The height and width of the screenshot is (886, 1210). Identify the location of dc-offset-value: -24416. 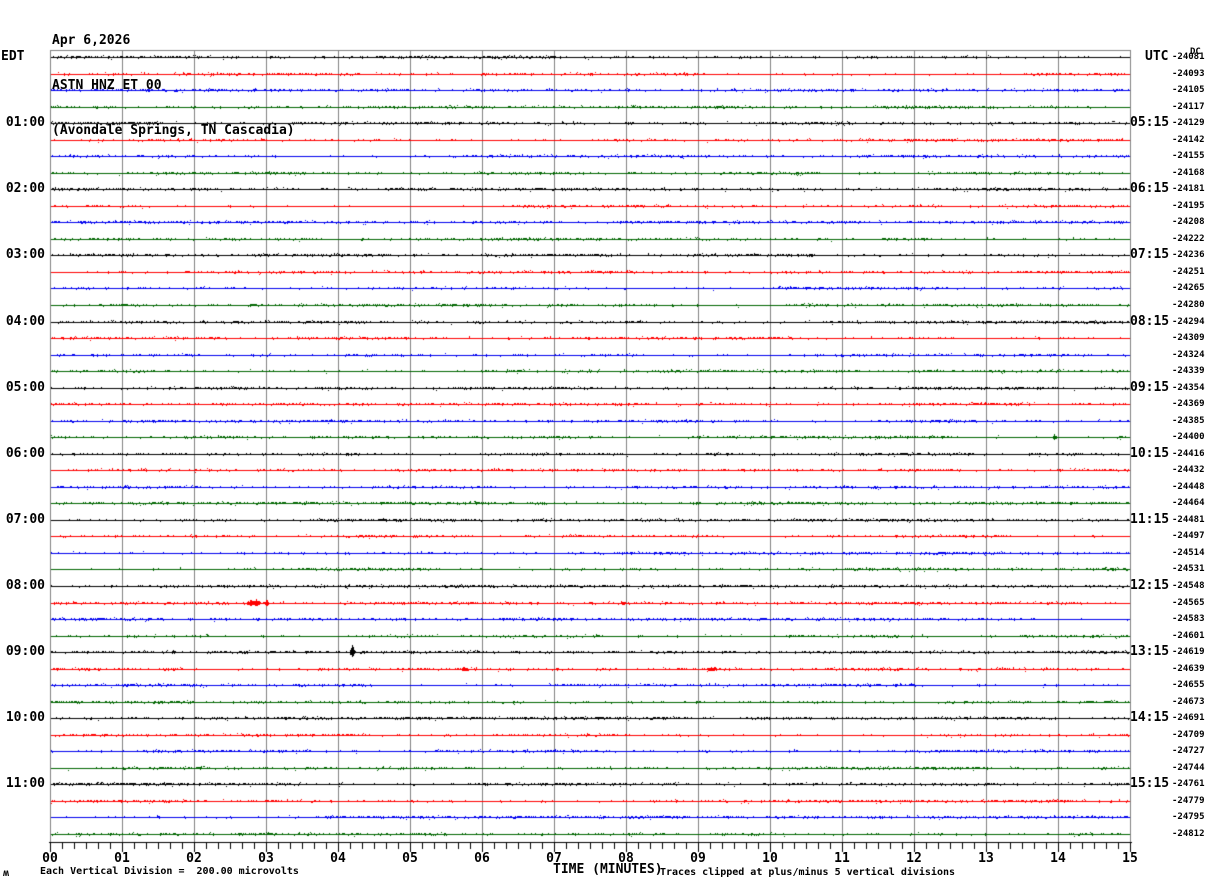
(1188, 454).